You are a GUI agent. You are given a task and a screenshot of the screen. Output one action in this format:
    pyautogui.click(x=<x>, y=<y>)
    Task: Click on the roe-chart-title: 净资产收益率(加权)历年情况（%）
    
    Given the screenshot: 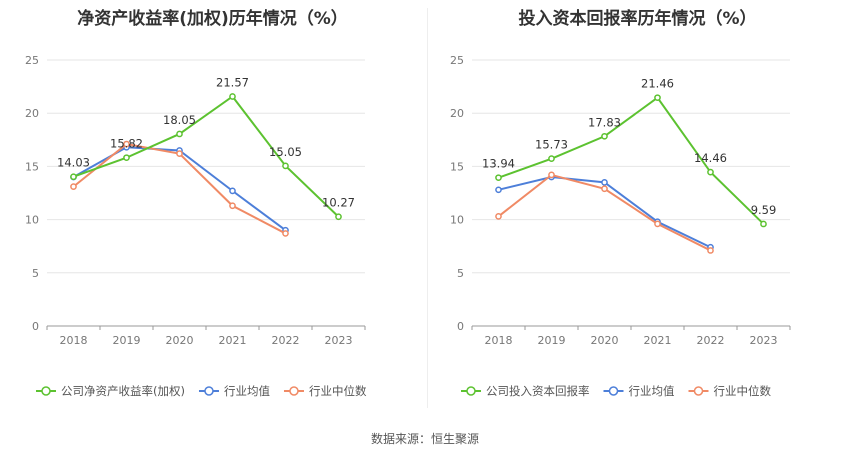 What is the action you would take?
    pyautogui.click(x=212, y=19)
    